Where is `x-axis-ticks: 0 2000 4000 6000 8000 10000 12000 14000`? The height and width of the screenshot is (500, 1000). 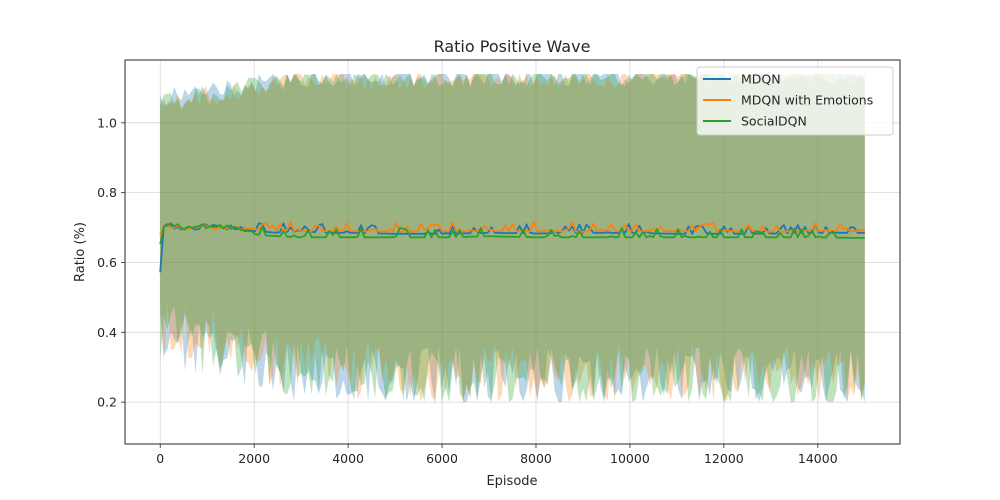 x-axis-ticks: 0 2000 4000 6000 8000 10000 12000 14000 is located at coordinates (497, 455).